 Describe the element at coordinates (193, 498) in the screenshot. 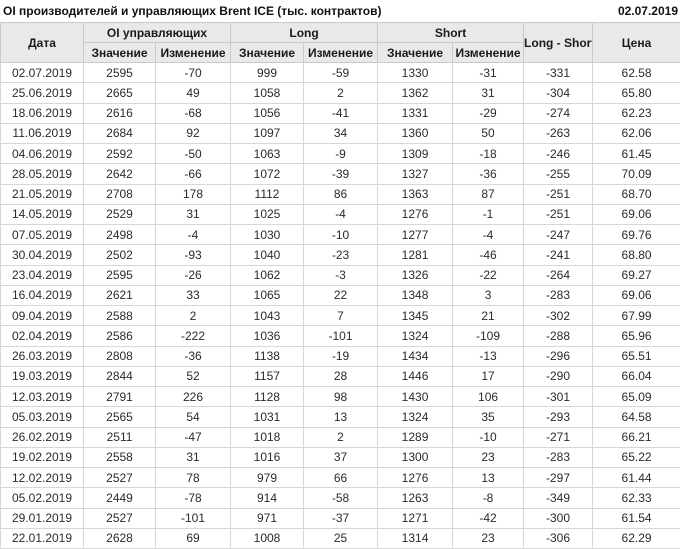

I see `oi-change-cell: -78` at that location.